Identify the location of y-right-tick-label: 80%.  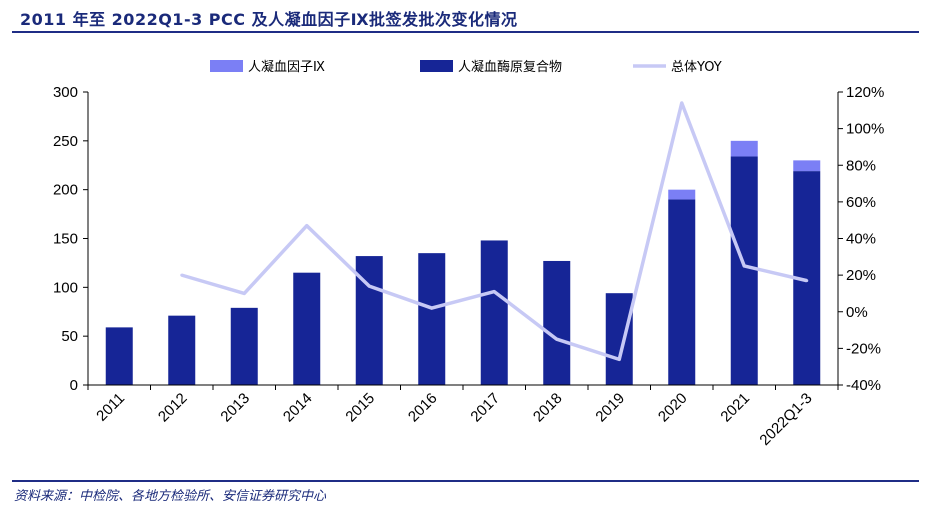
(861, 165).